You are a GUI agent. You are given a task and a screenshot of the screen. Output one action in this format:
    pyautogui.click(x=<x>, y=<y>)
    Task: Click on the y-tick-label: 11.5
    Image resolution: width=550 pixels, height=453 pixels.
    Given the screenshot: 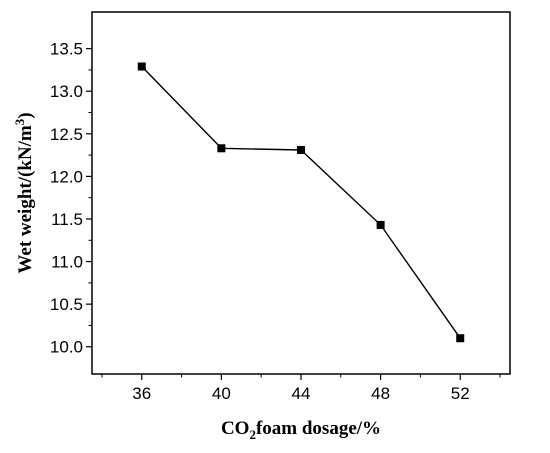 What is the action you would take?
    pyautogui.click(x=67, y=219)
    